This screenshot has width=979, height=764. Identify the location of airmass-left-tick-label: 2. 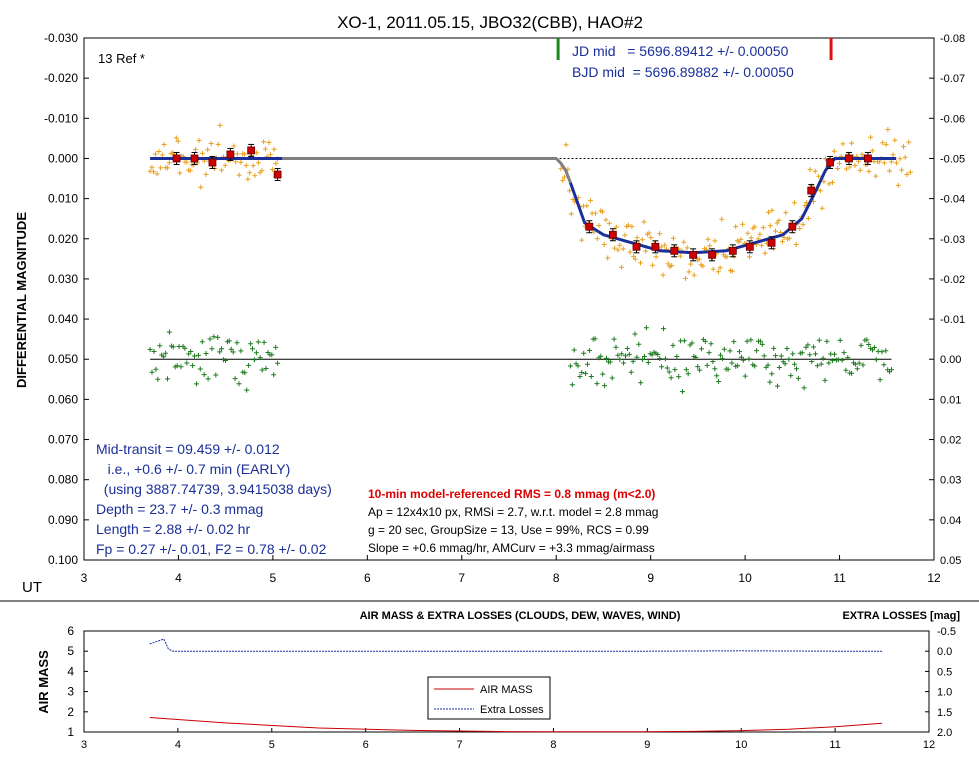
(70, 712).